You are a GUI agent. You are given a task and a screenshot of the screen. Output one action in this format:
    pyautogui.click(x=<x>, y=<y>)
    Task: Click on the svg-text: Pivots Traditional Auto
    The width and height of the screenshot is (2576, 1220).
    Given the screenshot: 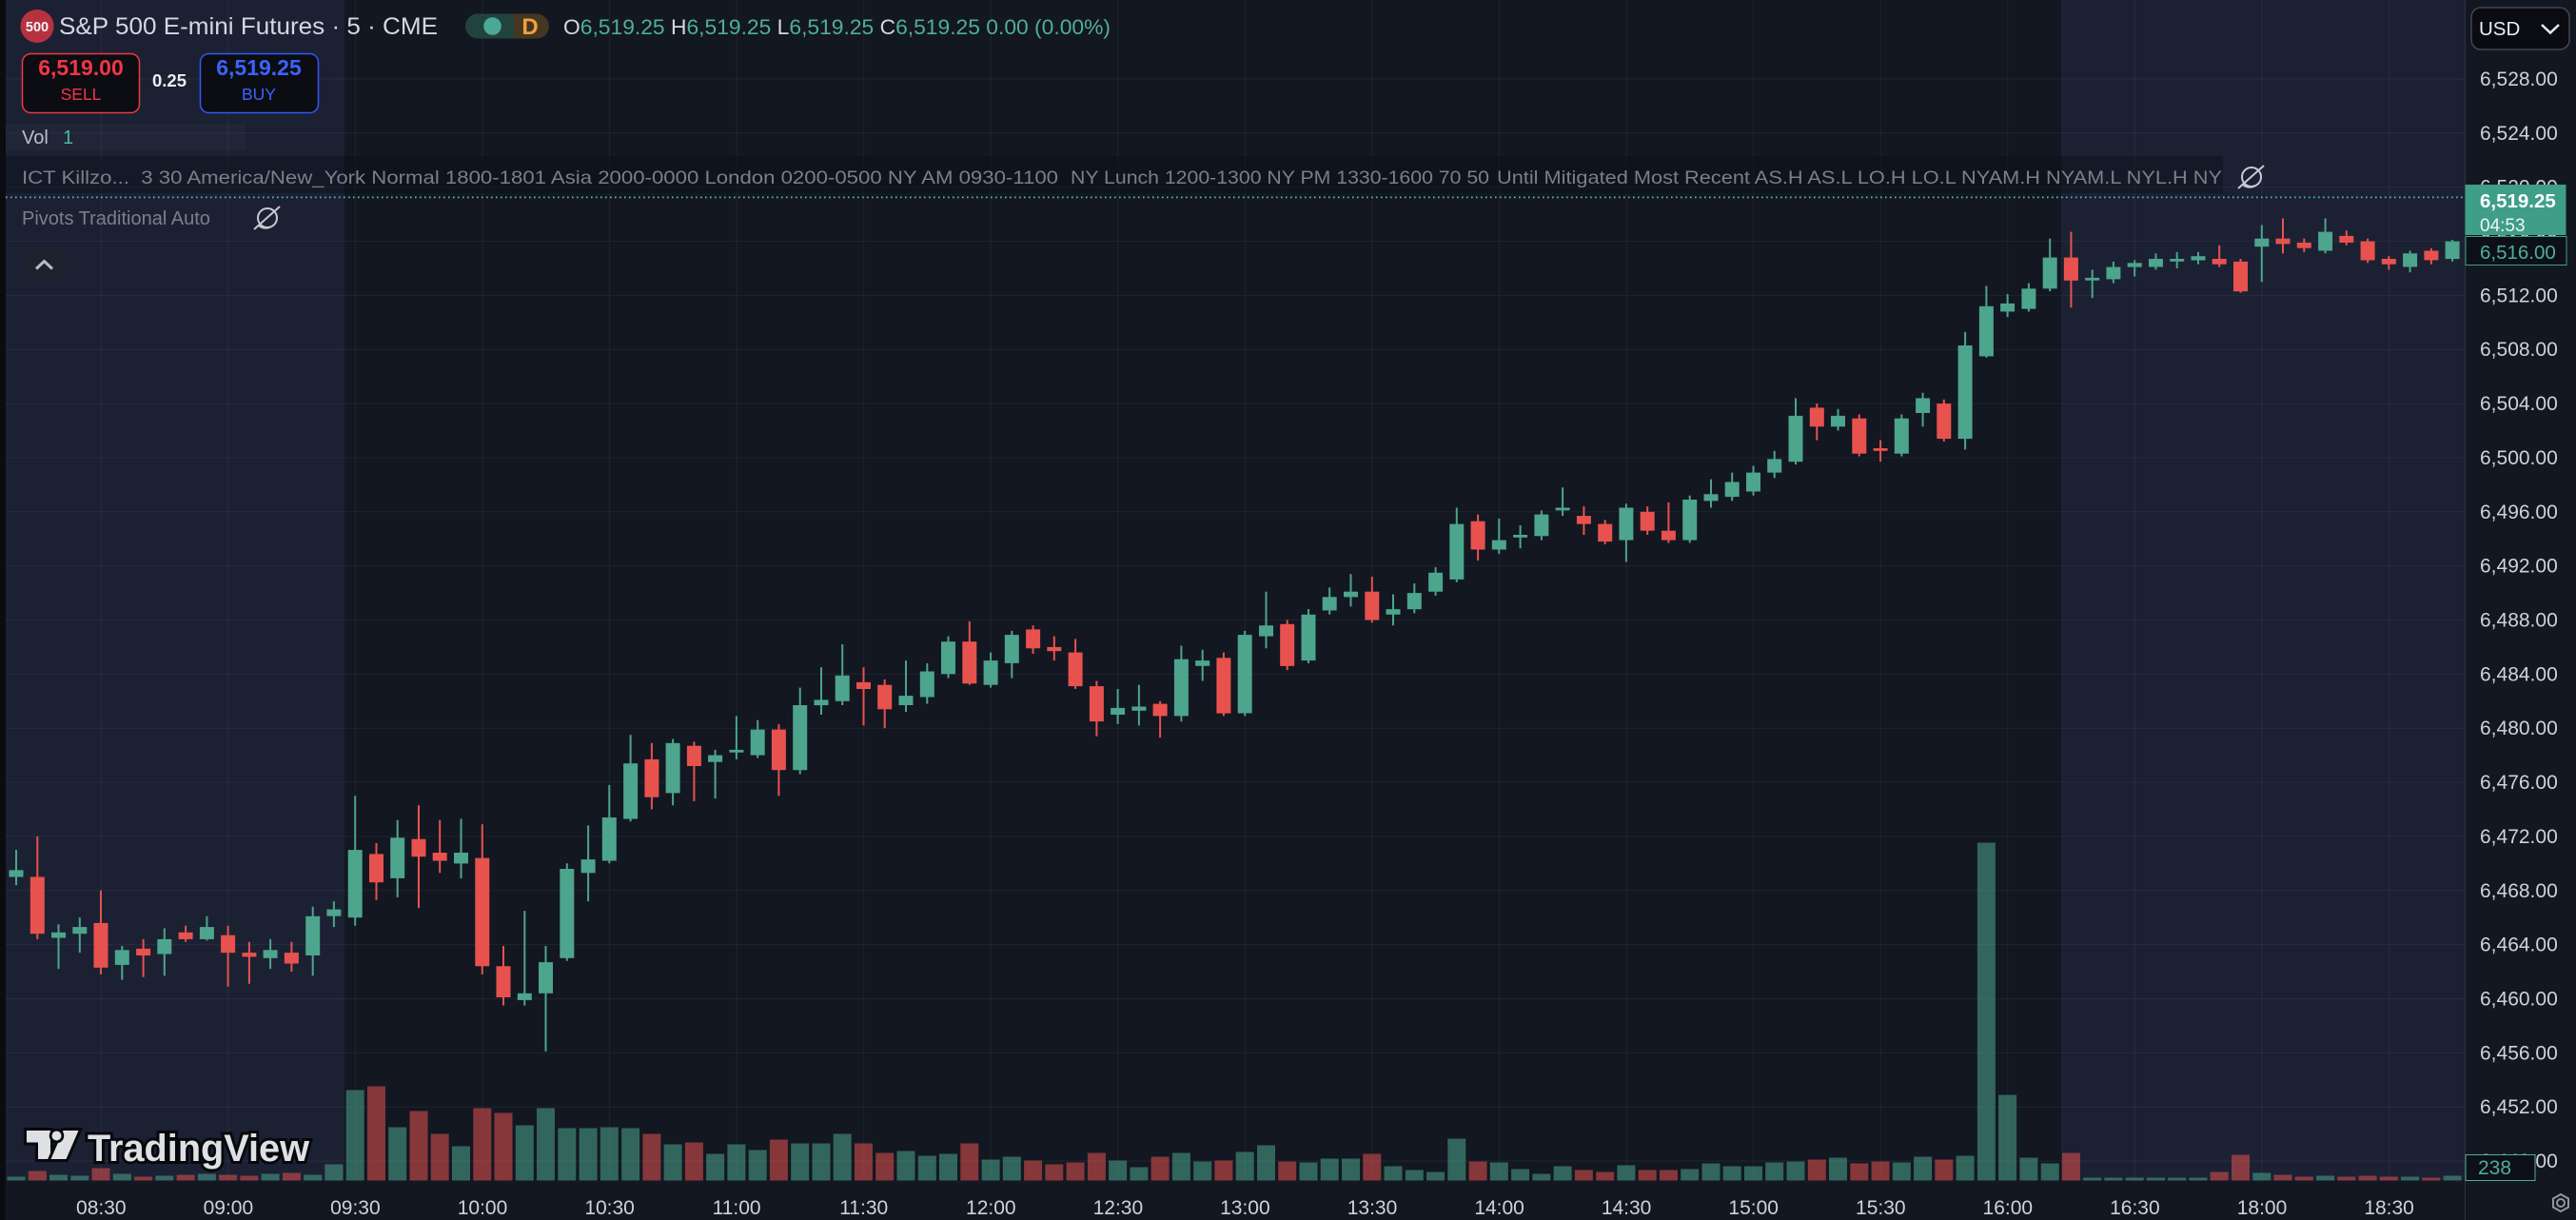 What is the action you would take?
    pyautogui.click(x=116, y=218)
    